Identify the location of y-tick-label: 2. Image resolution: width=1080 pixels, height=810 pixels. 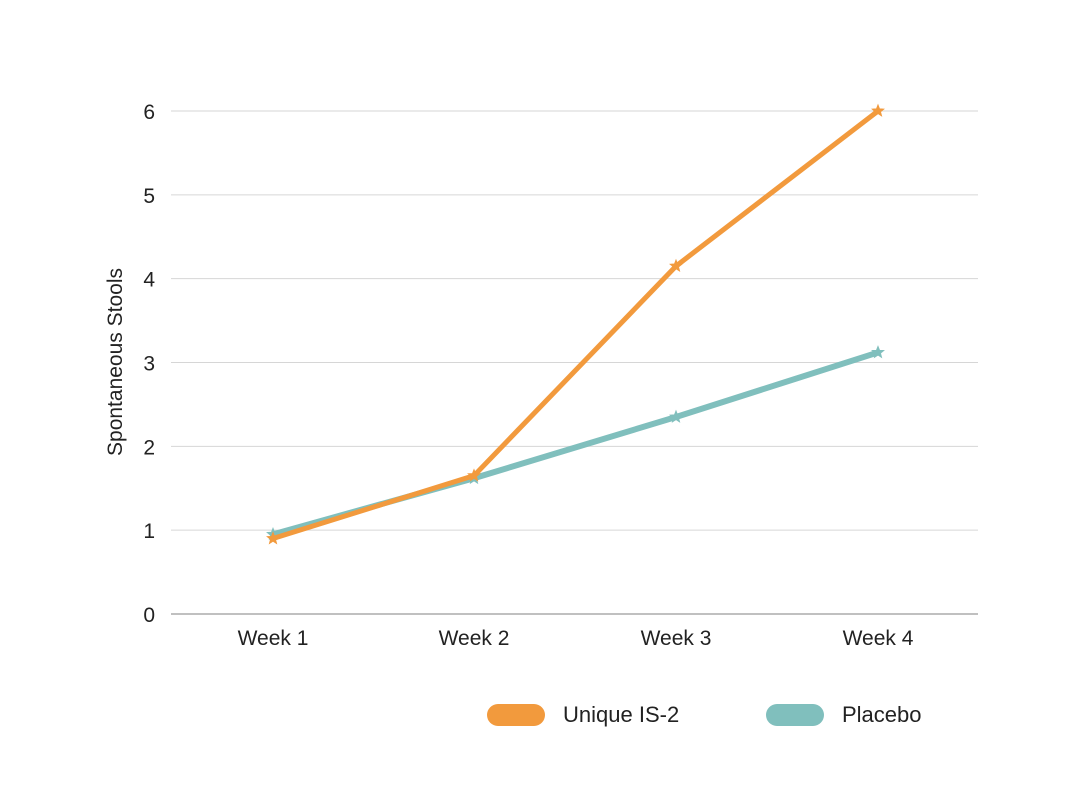
(149, 447).